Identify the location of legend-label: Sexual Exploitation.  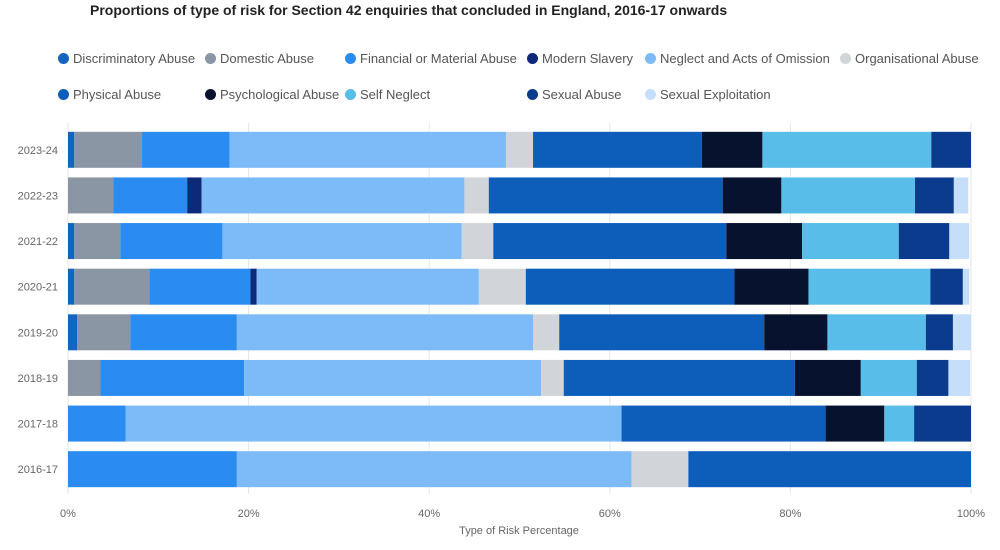
(715, 94).